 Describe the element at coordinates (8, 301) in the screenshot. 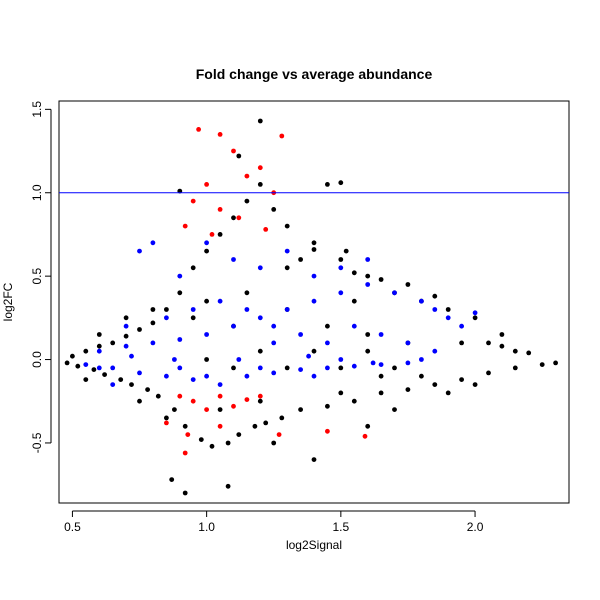

I see `y-axis-label: log2FC` at that location.